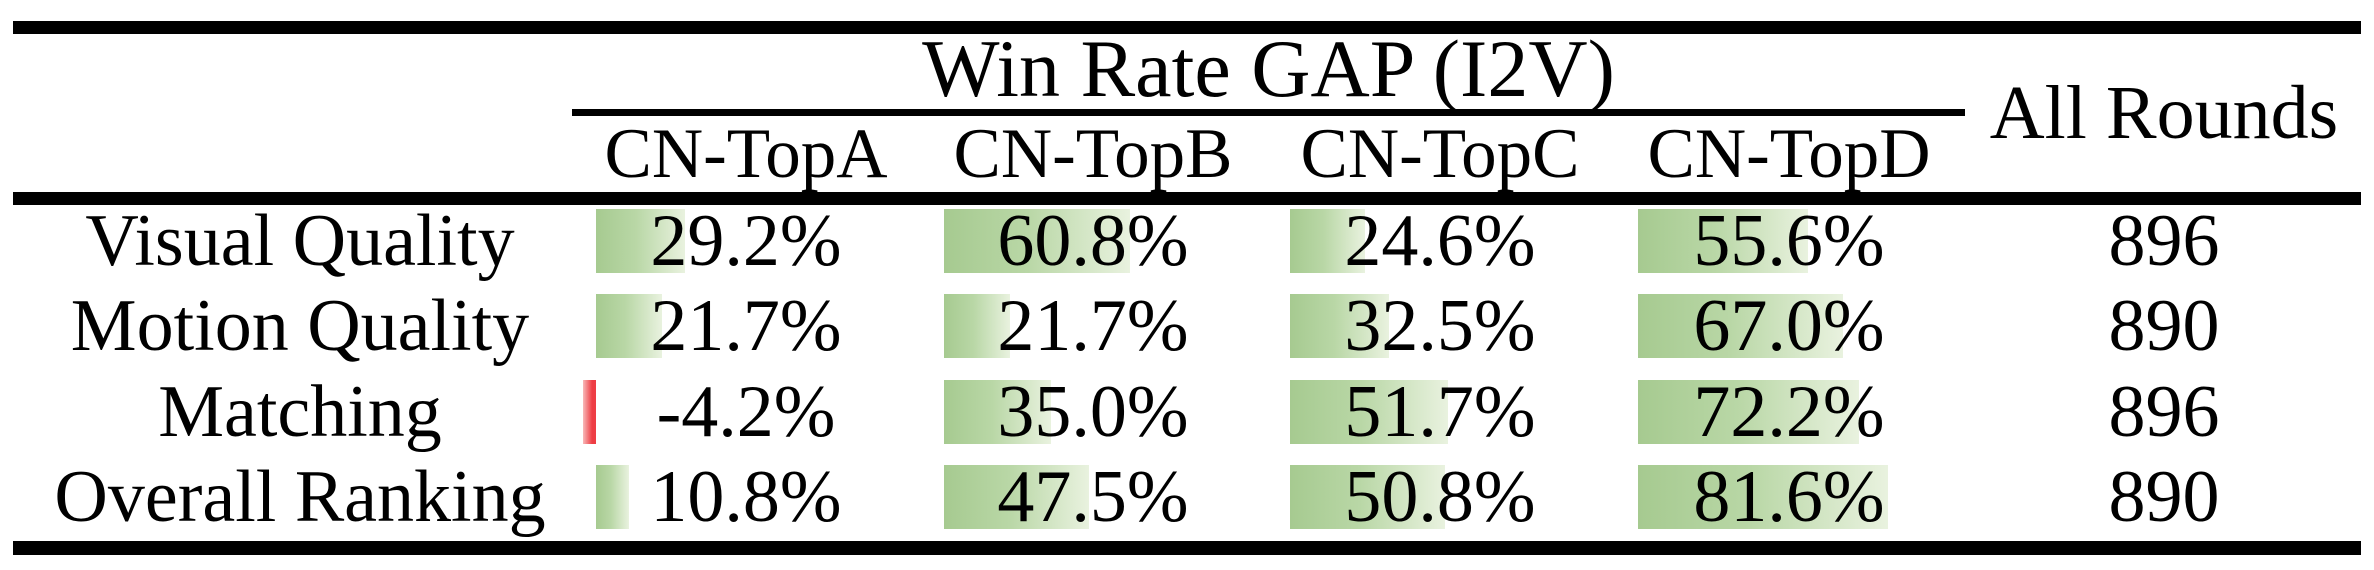 This screenshot has height=570, width=2374. I want to click on column-header-label: CN-TopB, so click(1093, 153).